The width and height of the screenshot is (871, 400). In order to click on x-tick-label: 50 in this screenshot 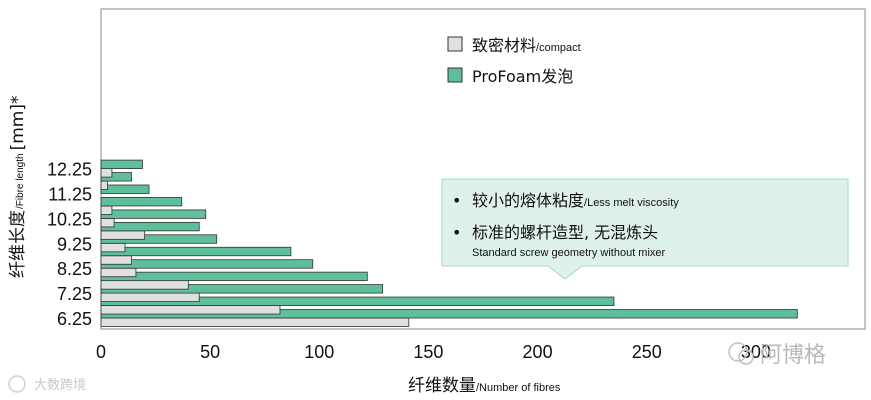, I will do `click(210, 352)`.